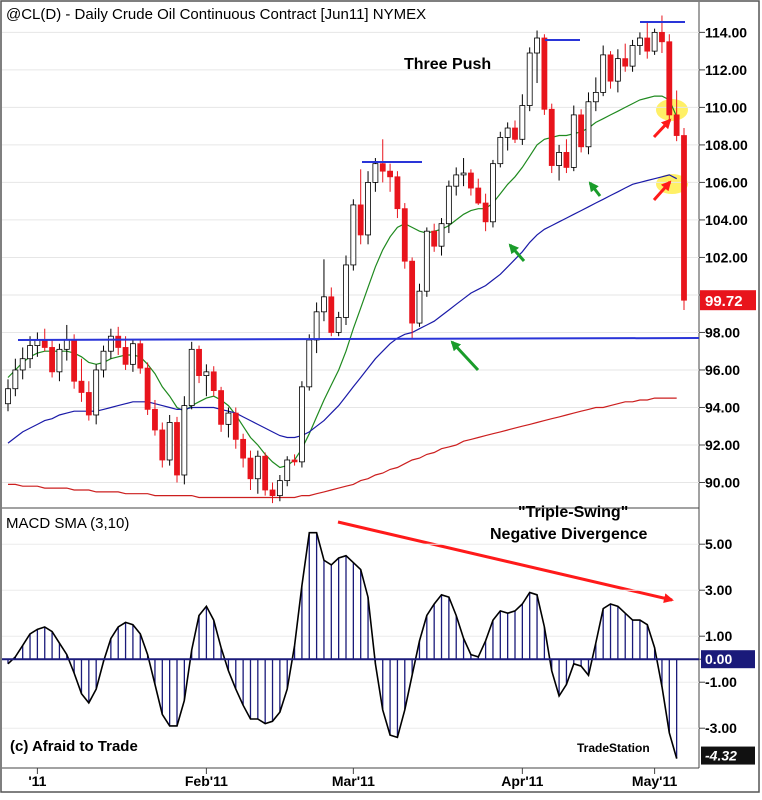  What do you see at coordinates (728, 300) in the screenshot?
I see `last-price-box` at bounding box center [728, 300].